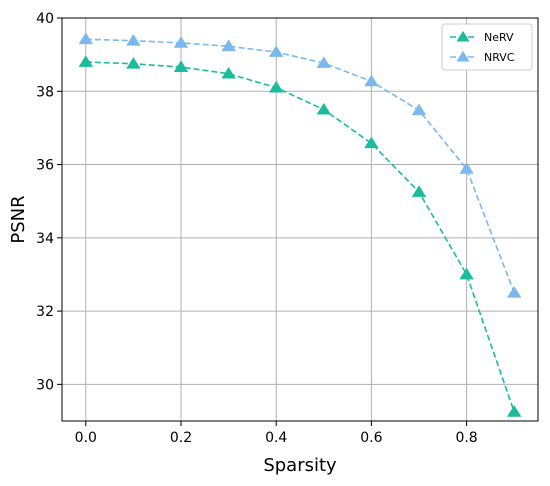 The width and height of the screenshot is (550, 486). What do you see at coordinates (499, 57) in the screenshot?
I see `legend-label: NRVC` at bounding box center [499, 57].